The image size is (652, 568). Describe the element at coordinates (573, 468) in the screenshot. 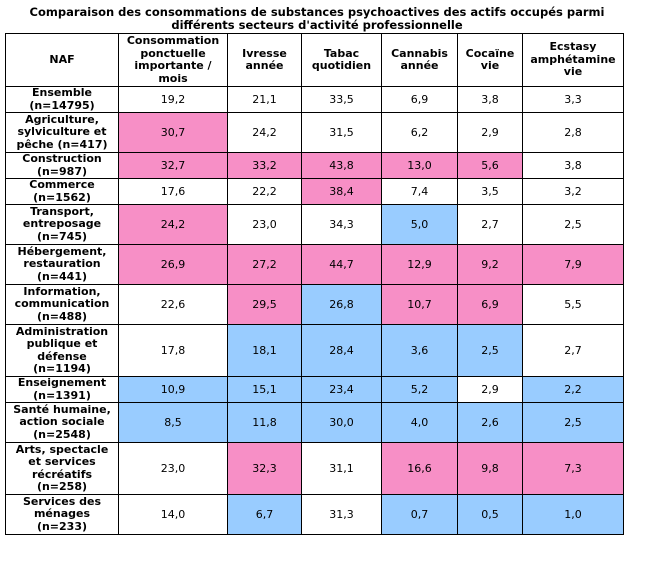

I see `value-cell: 7,3` at that location.